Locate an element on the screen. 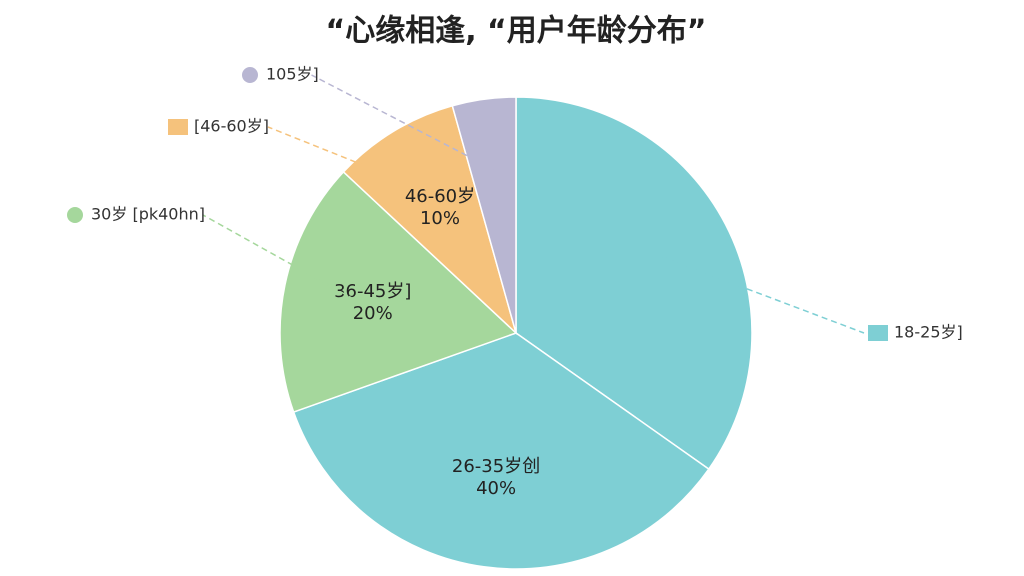 This screenshot has height=576, width=1024. slice-value: 40% is located at coordinates (496, 488).